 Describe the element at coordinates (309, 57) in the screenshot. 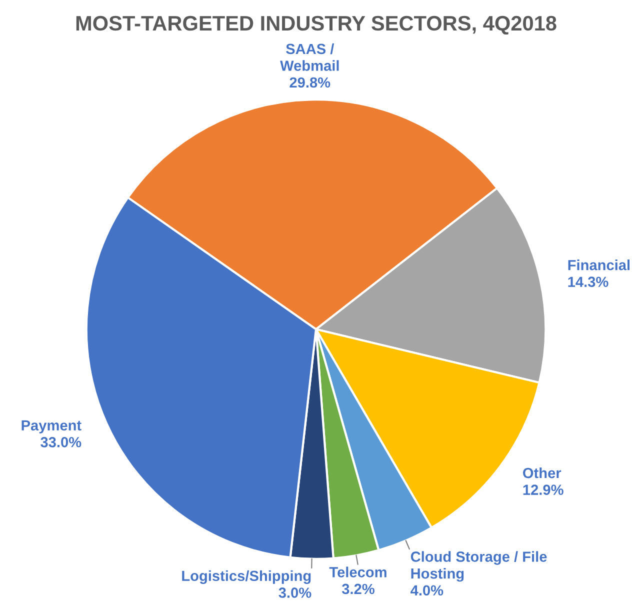

I see `slice-label: SAAS / Webmail` at that location.